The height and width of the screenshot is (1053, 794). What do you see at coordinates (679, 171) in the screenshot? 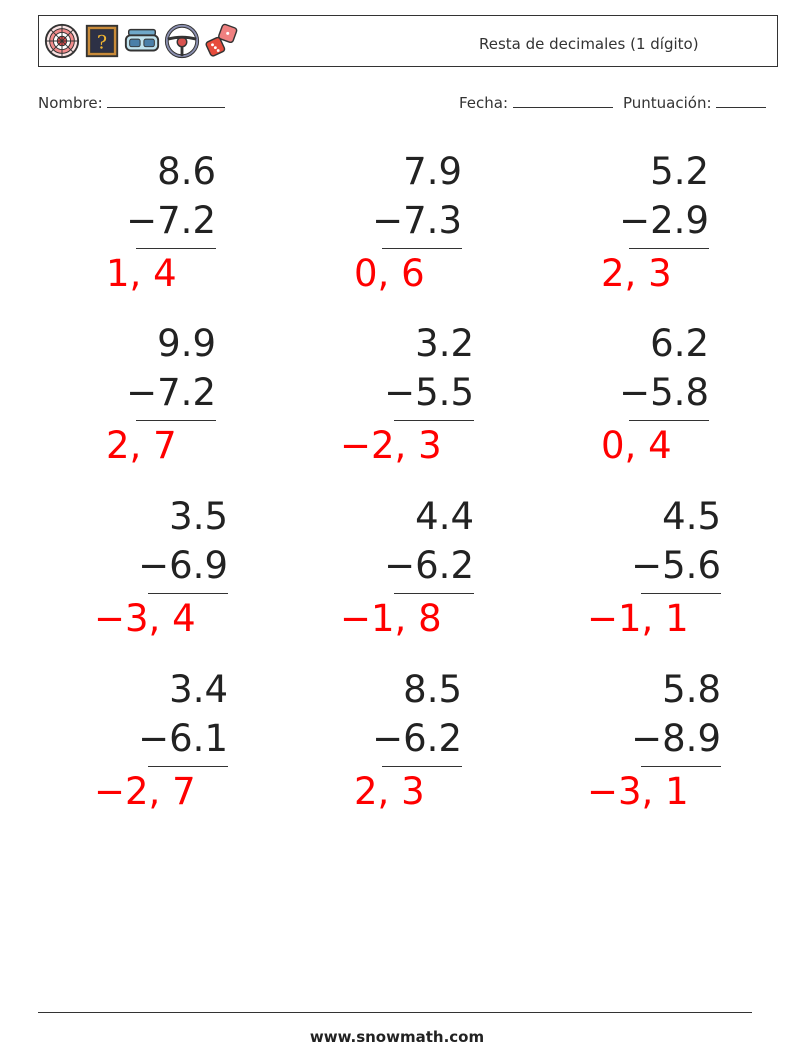
I see `minuend: 5.2` at bounding box center [679, 171].